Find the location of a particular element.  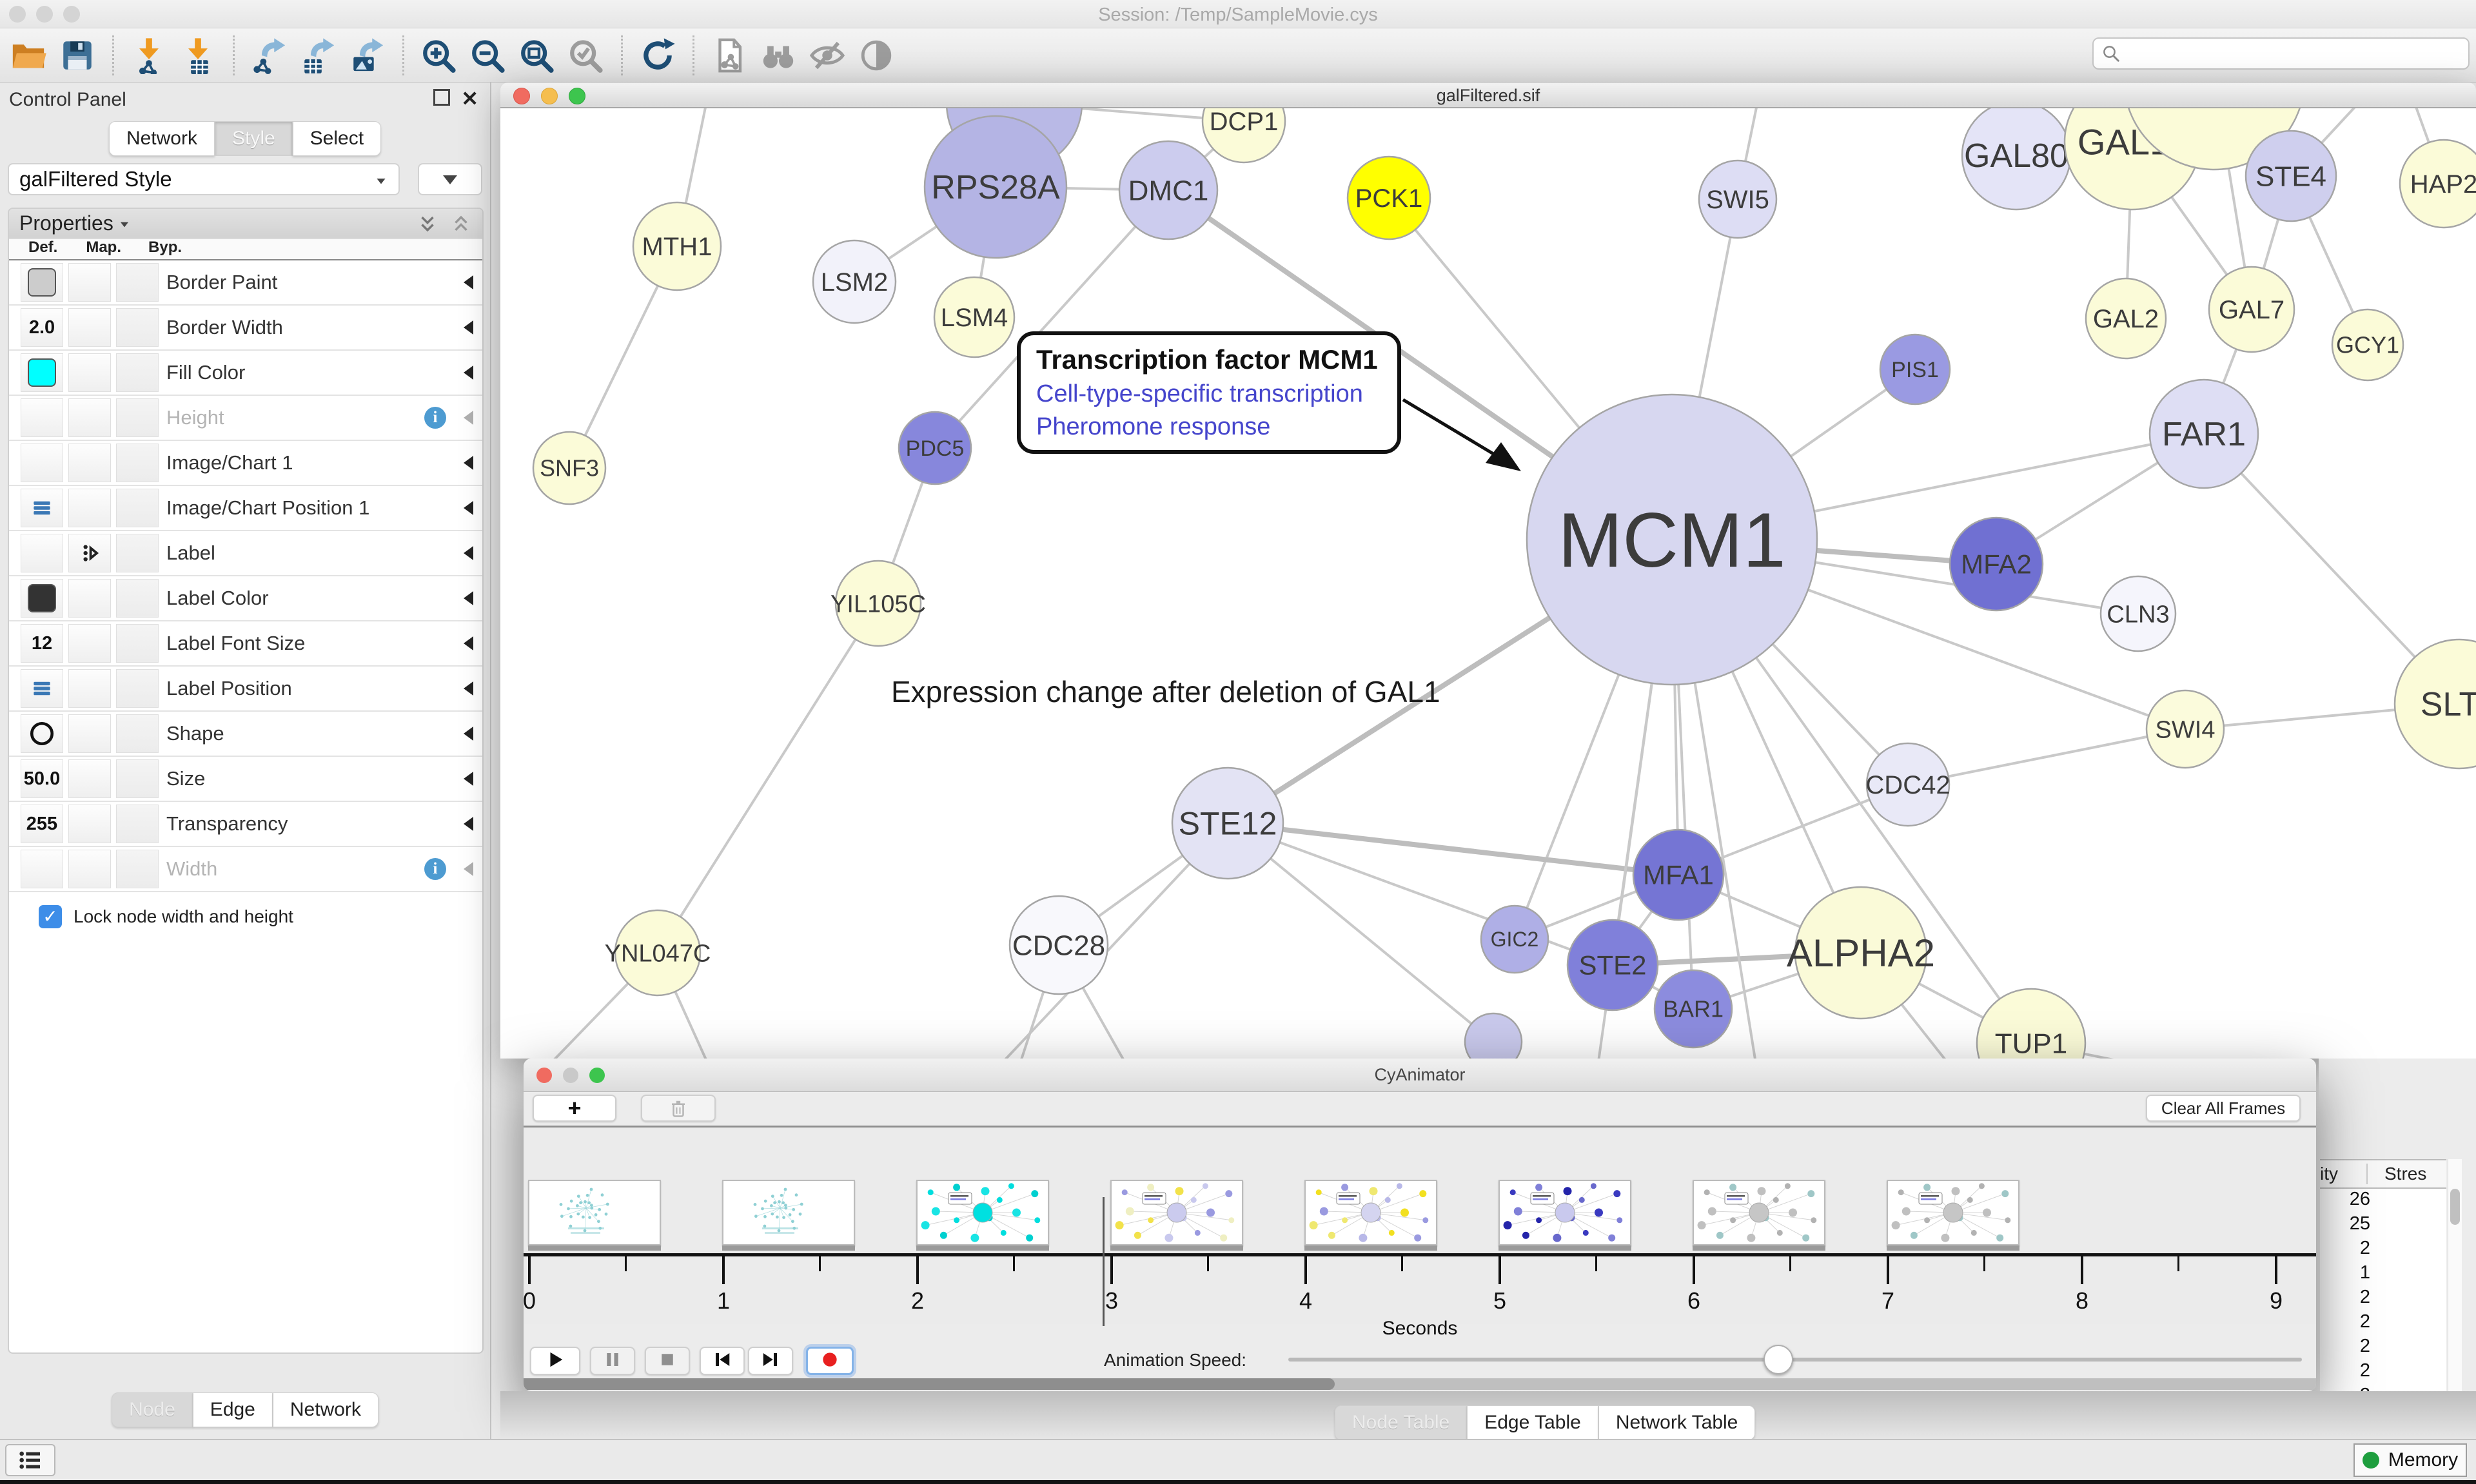

node-swi4 is located at coordinates (2185, 729).